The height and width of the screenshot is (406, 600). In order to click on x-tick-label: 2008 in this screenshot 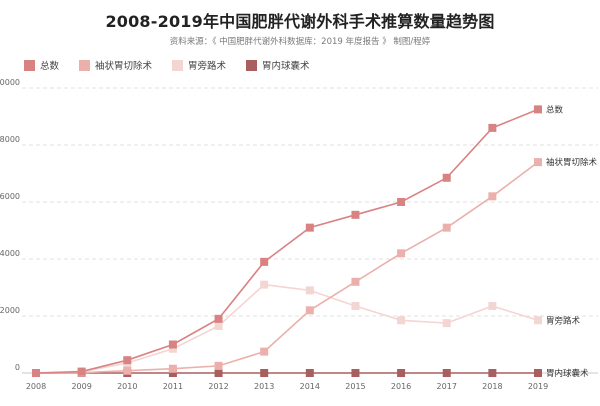, I will do `click(36, 386)`.